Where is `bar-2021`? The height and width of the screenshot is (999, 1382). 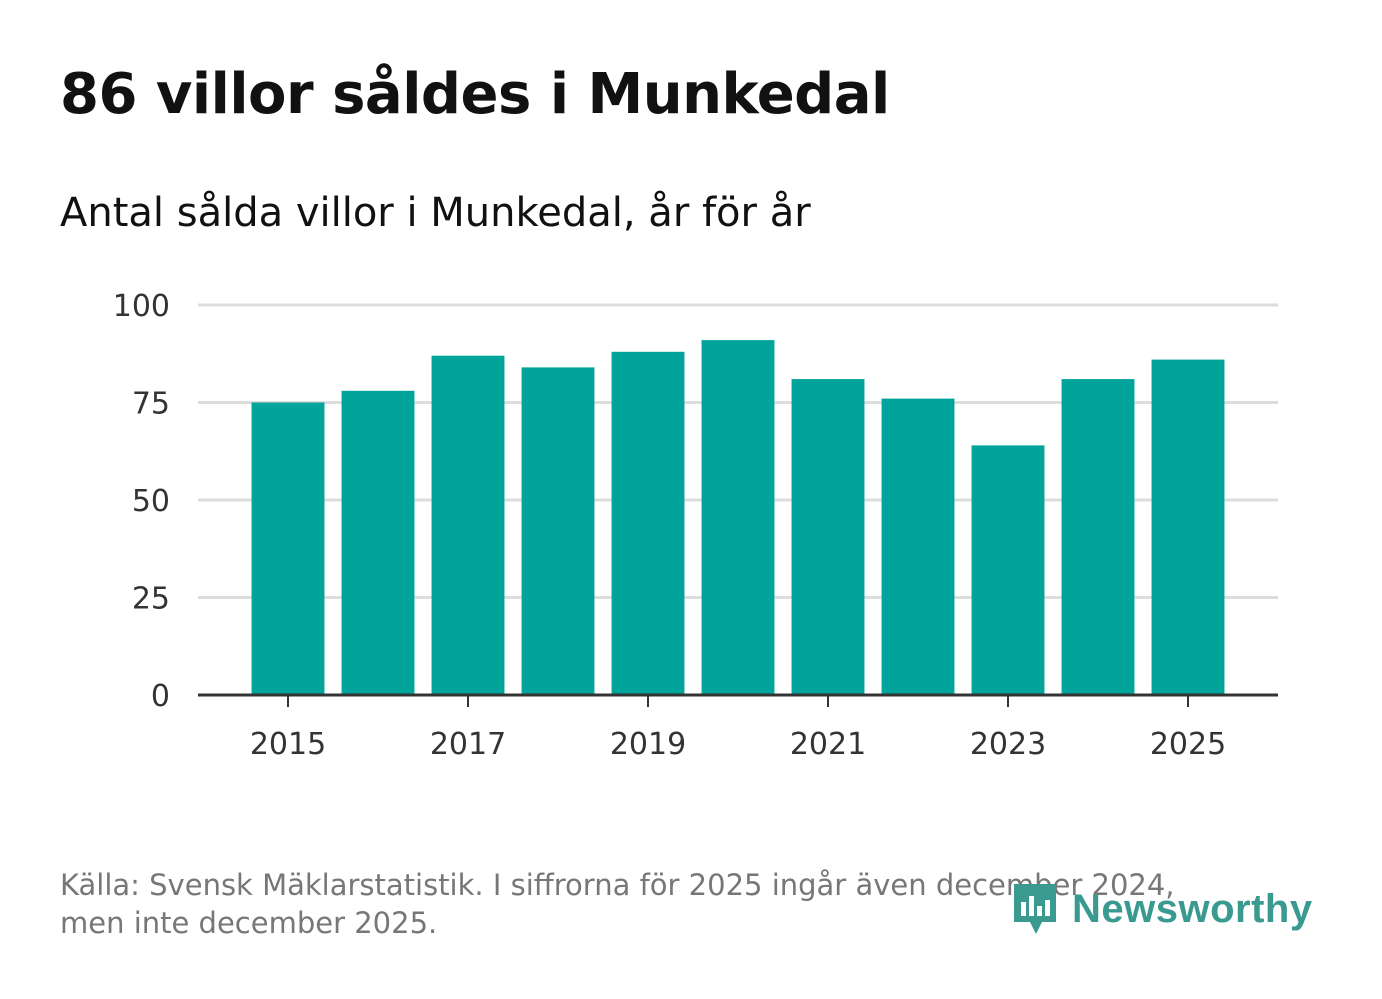 bar-2021 is located at coordinates (828, 537).